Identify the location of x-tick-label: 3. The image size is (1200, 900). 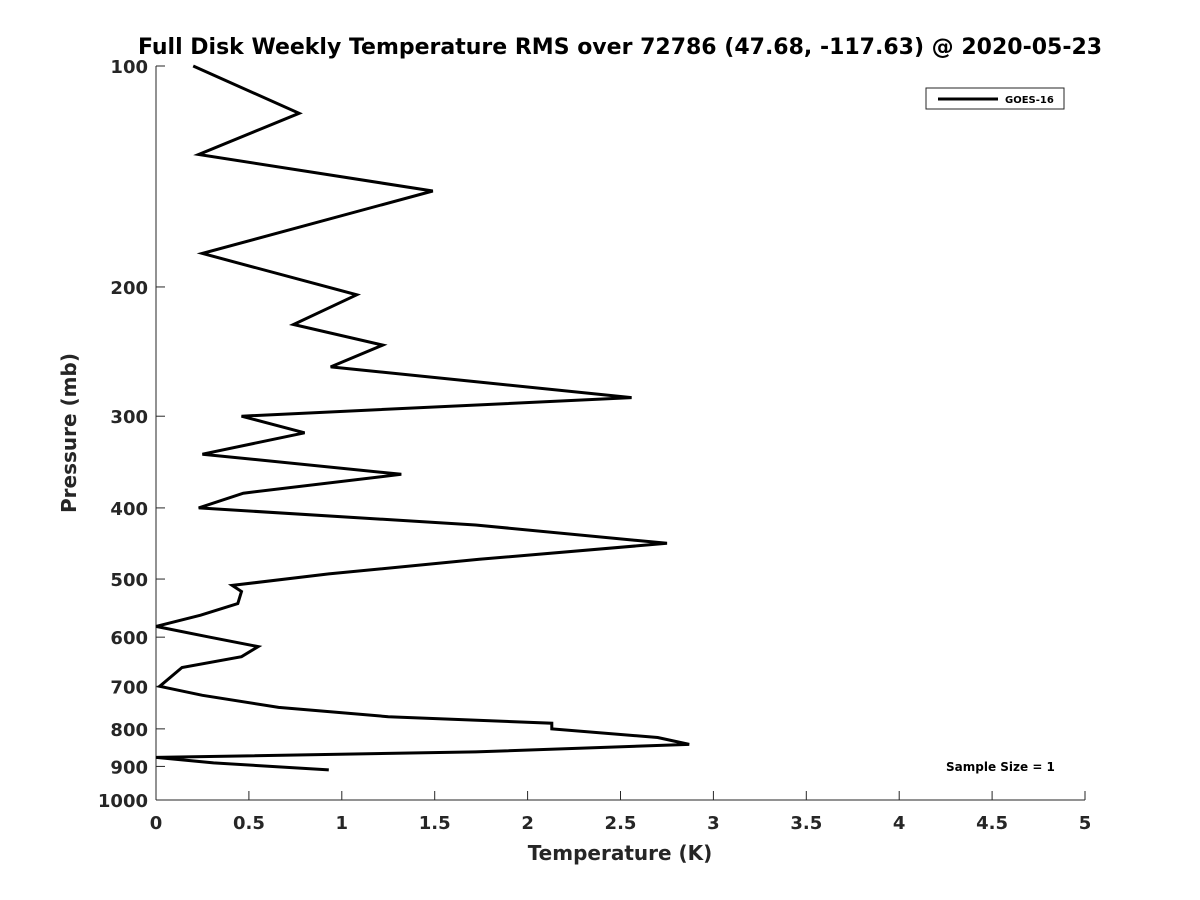
(713, 823).